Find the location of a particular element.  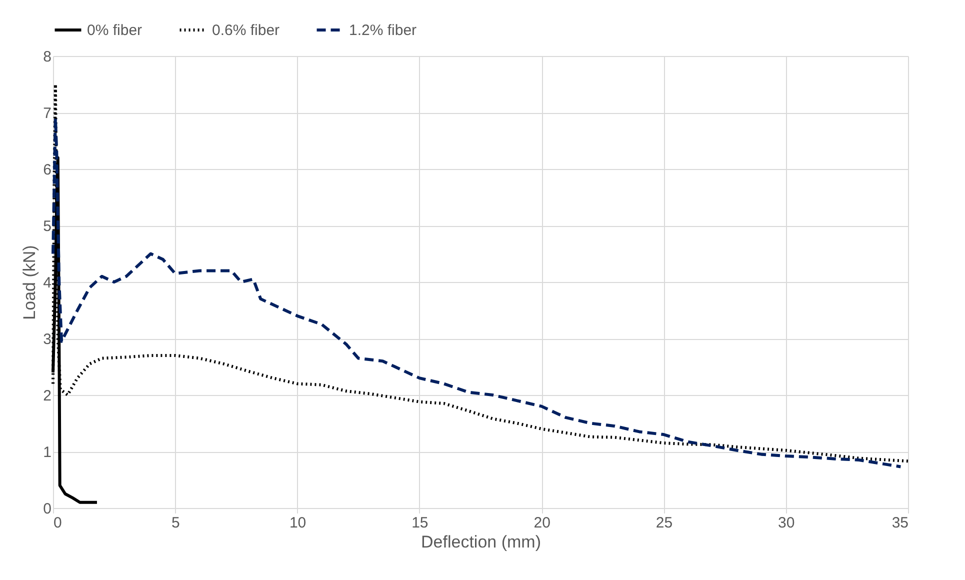

y-tick-label: 2 is located at coordinates (47, 396).